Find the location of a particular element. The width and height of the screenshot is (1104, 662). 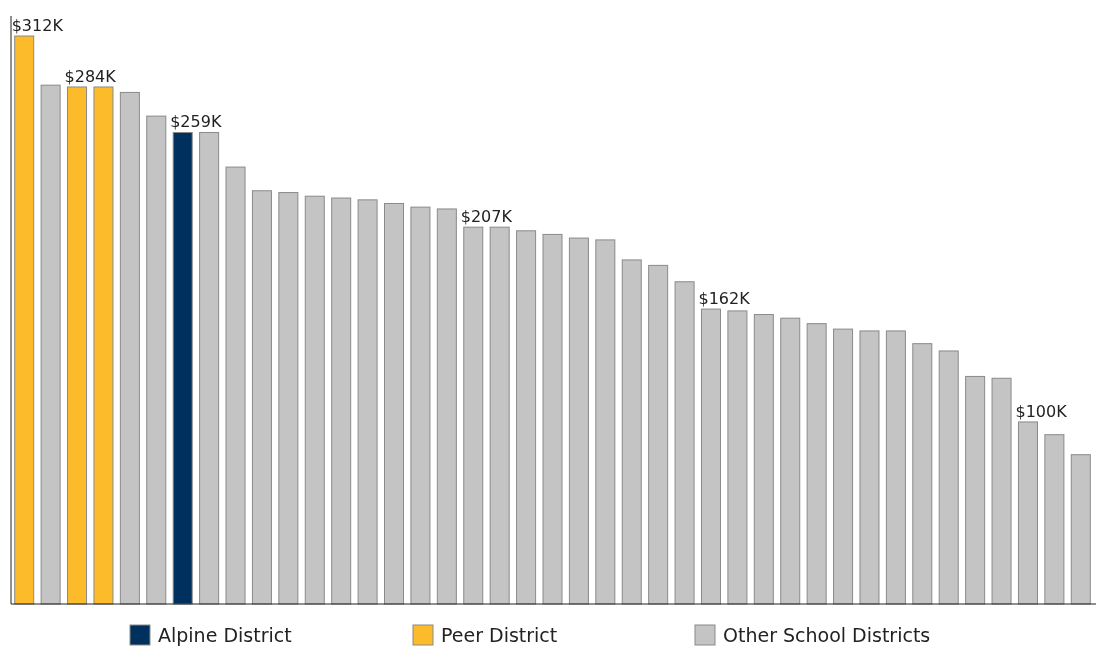

data-label: $312K is located at coordinates (37, 25).